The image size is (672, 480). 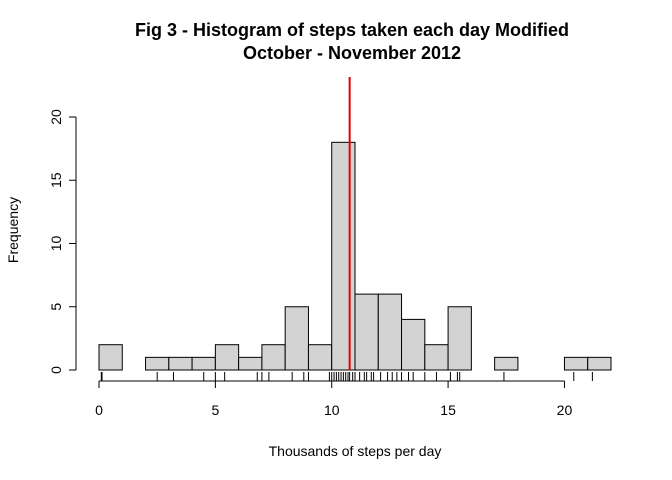 What do you see at coordinates (56, 180) in the screenshot?
I see `y-tick-label: 15` at bounding box center [56, 180].